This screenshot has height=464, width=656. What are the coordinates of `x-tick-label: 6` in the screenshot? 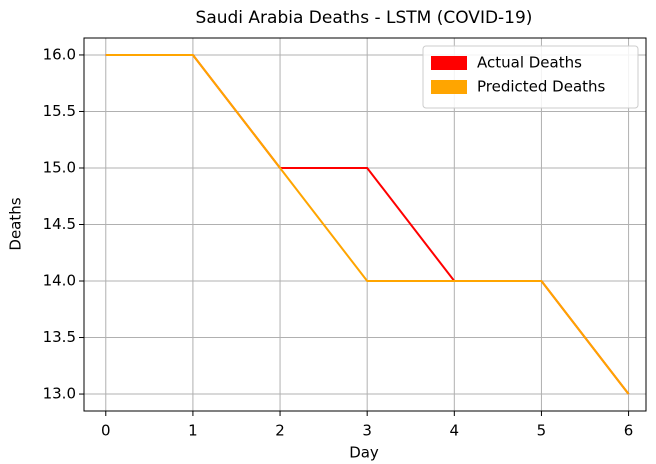 It's located at (629, 431).